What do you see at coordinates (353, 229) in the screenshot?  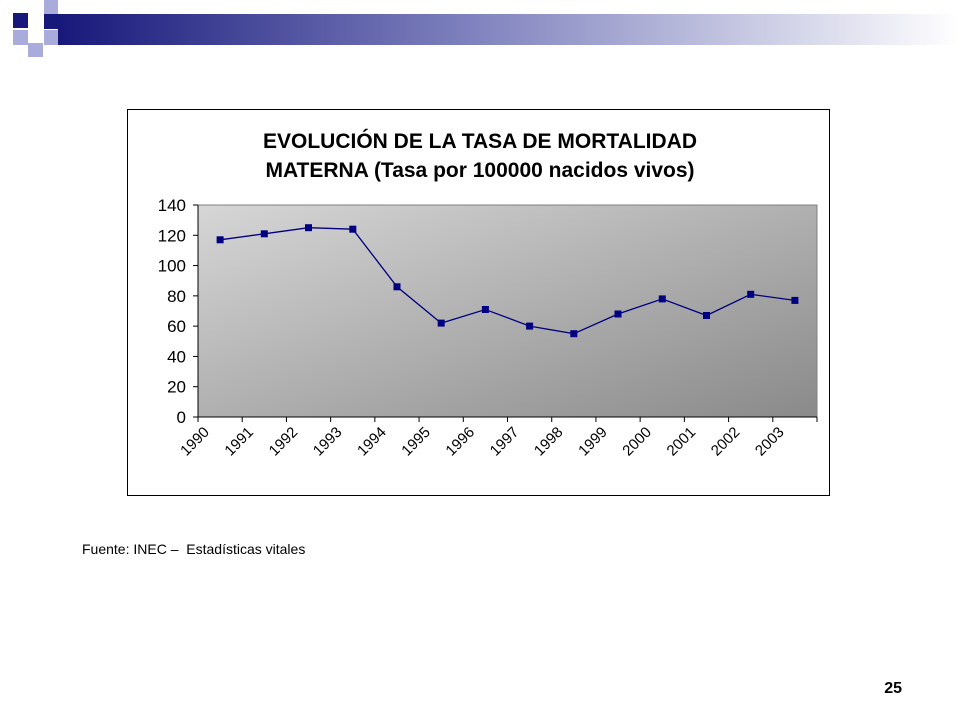 I see `data-point-1993` at bounding box center [353, 229].